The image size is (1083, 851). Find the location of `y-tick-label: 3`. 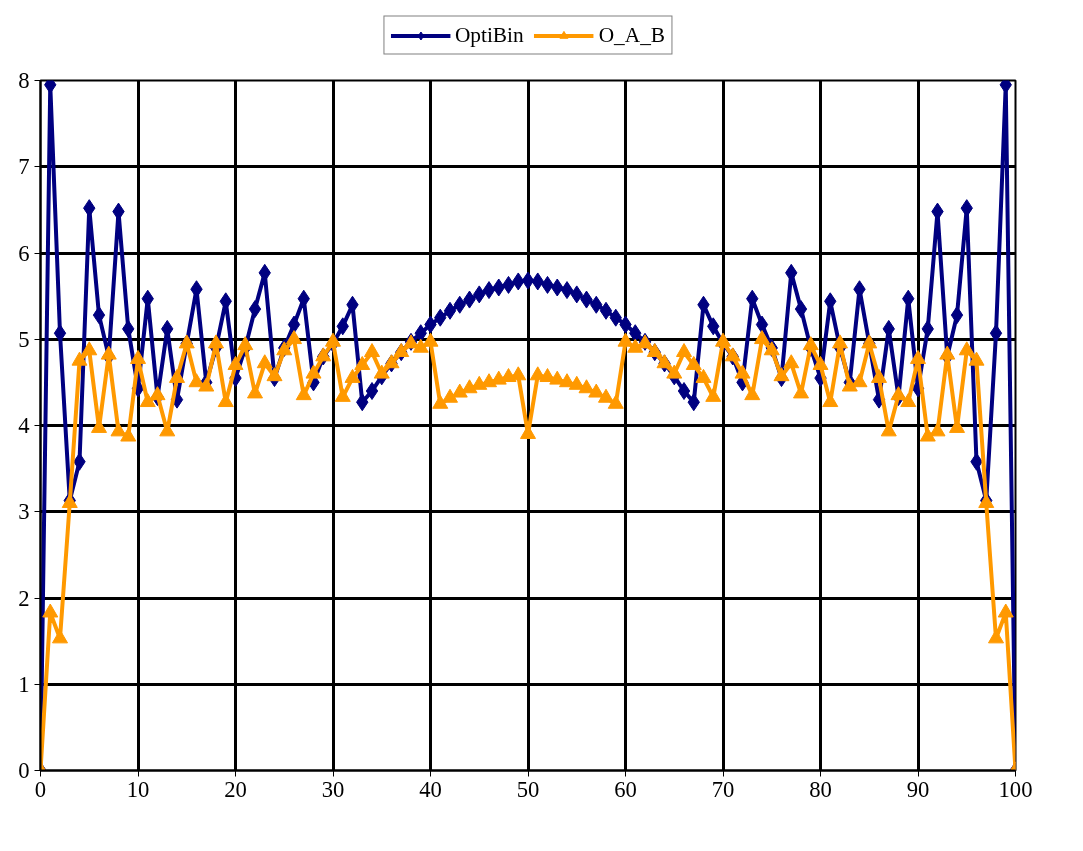

y-tick-label: 3 is located at coordinates (24, 512).